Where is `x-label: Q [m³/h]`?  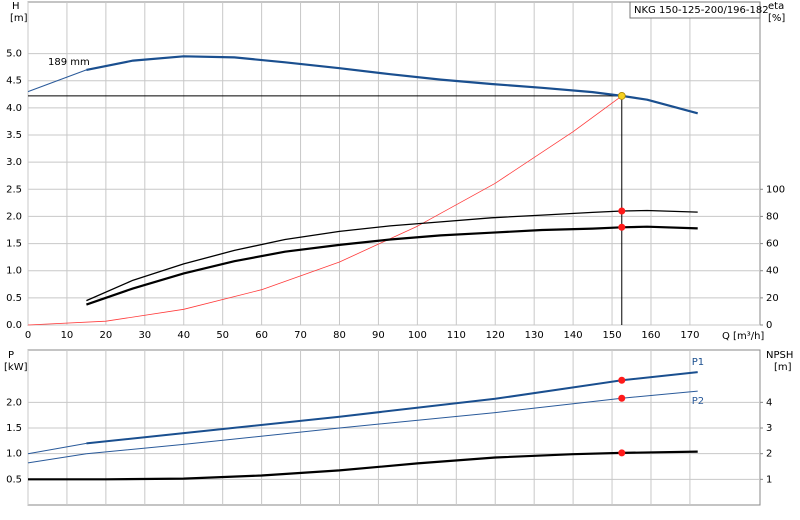
x-label: Q [m³/h] is located at coordinates (743, 336).